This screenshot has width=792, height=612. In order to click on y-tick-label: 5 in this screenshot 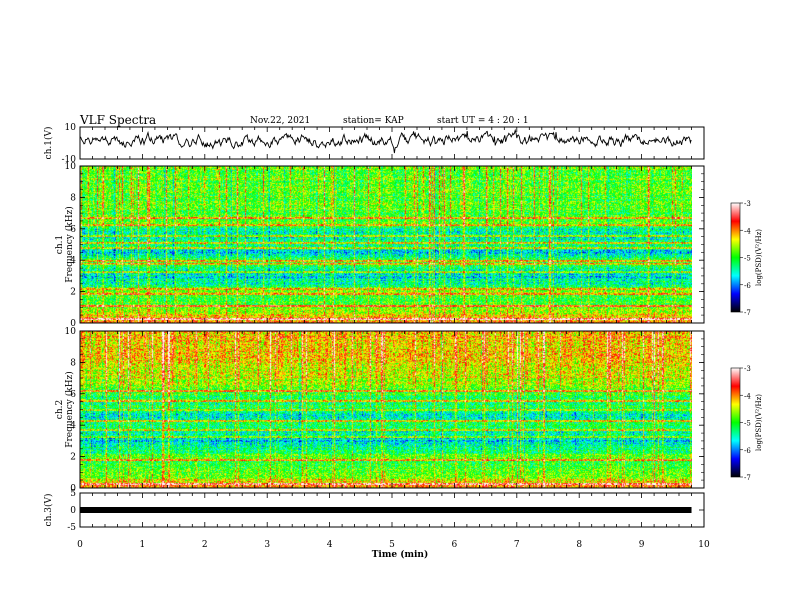, I will do `click(73, 494)`.